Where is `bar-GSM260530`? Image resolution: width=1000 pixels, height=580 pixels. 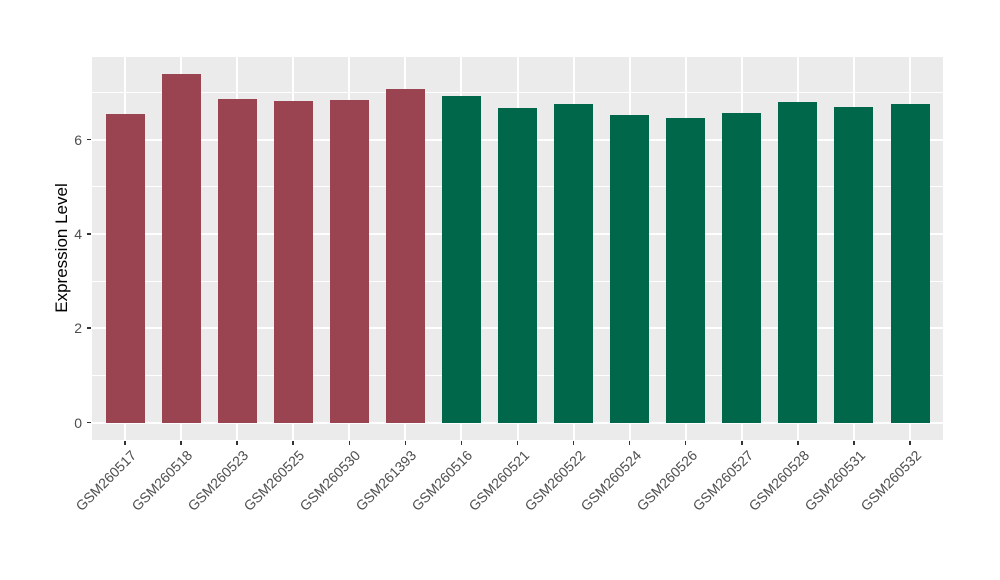
bar-GSM260530 is located at coordinates (349, 261).